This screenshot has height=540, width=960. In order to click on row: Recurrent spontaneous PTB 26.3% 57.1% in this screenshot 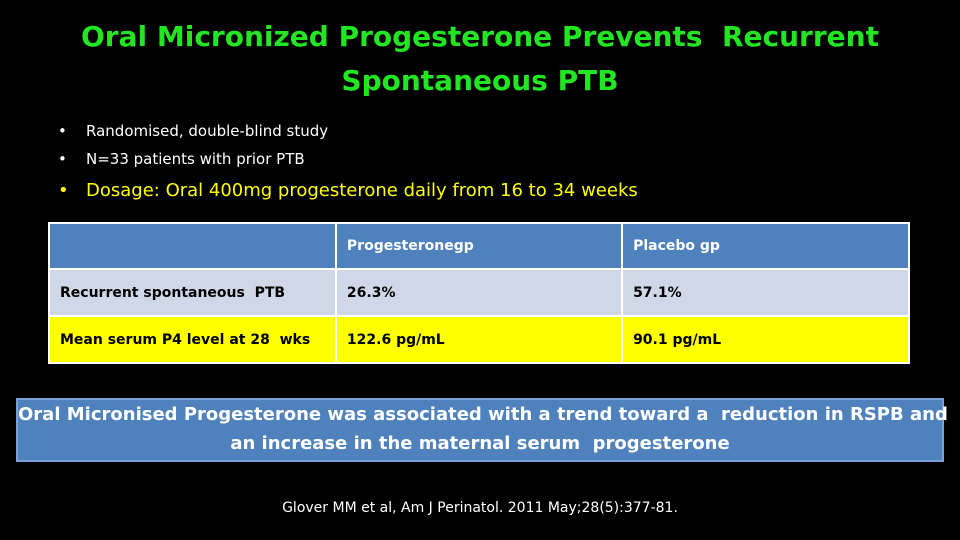, I will do `click(479, 292)`.